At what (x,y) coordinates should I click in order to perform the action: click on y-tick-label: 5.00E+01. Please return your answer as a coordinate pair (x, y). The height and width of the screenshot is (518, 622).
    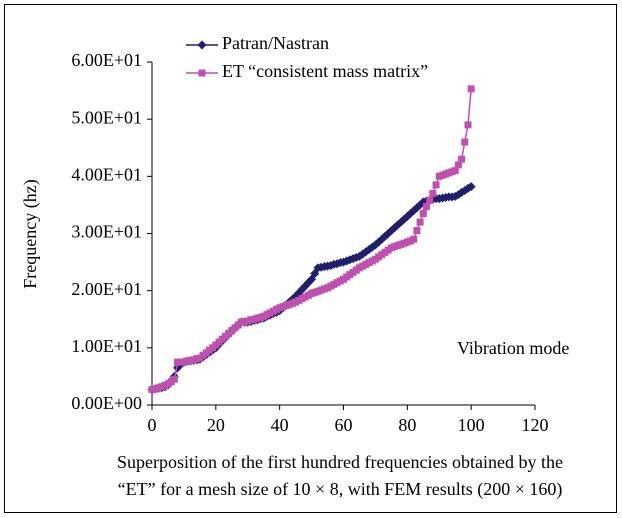
    Looking at the image, I should click on (106, 117).